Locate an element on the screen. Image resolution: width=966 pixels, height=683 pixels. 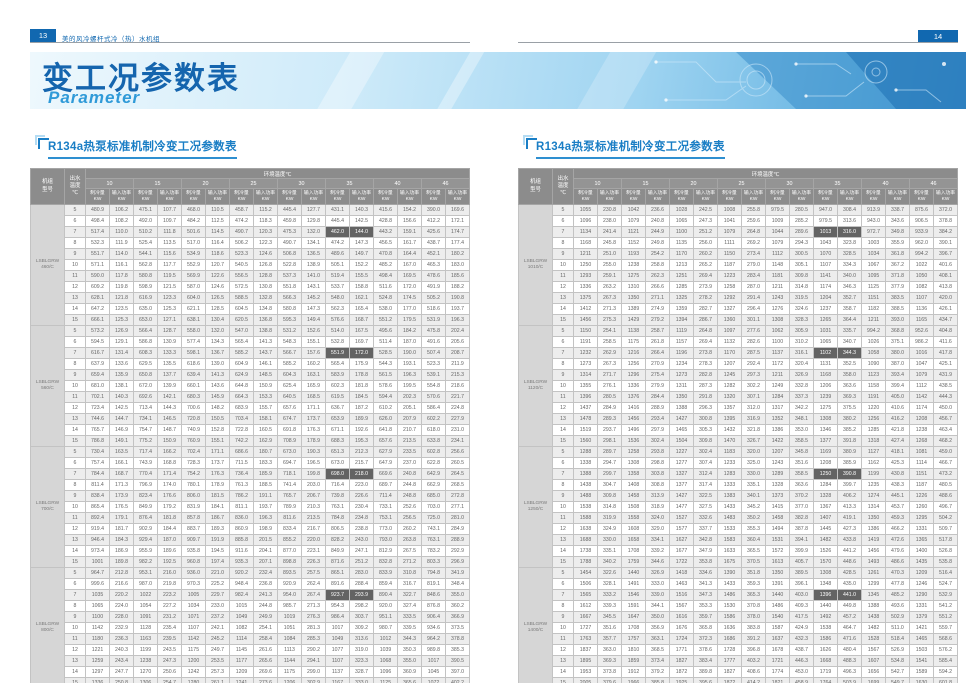
model-cell: LSBLGRW 1400/C is located at coordinates (535, 625).